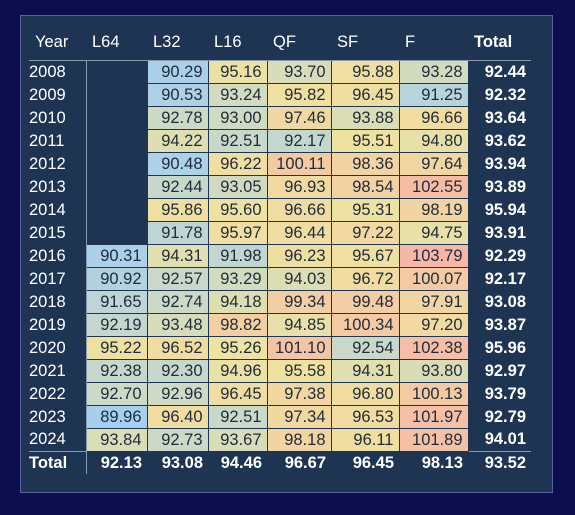 This screenshot has height=515, width=575. Describe the element at coordinates (433, 370) in the screenshot. I see `matrix-cell: 93.80` at that location.